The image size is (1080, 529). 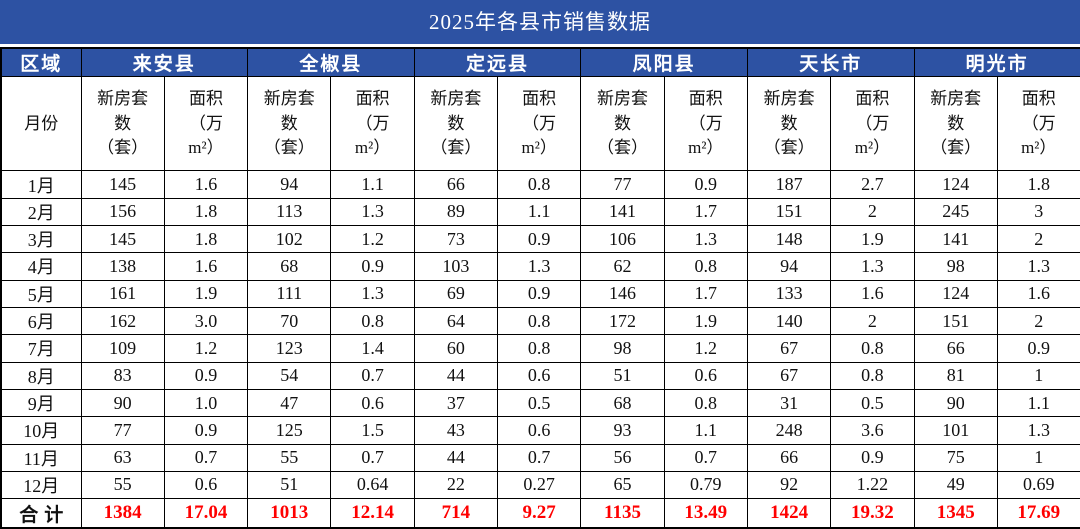 I want to click on value-cell: 66, so click(x=789, y=457).